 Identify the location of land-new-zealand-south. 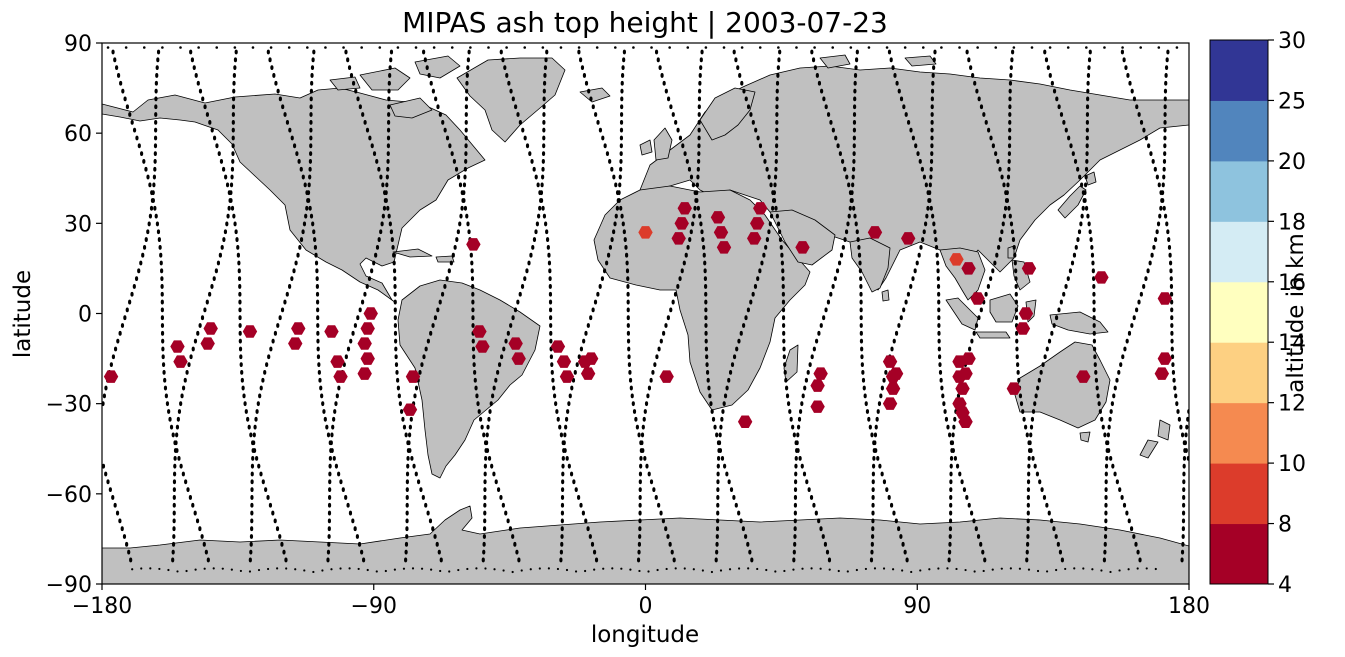
(1149, 449).